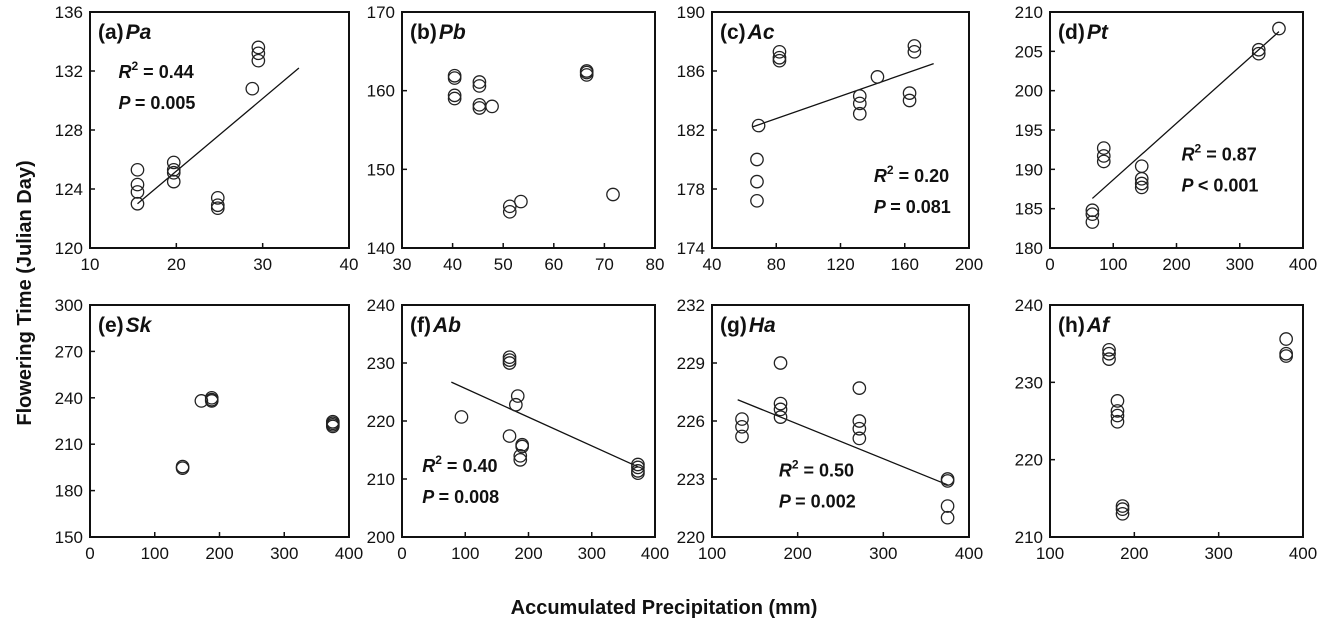 This screenshot has width=1337, height=626. I want to click on y-tick-label: 220, so click(691, 537).